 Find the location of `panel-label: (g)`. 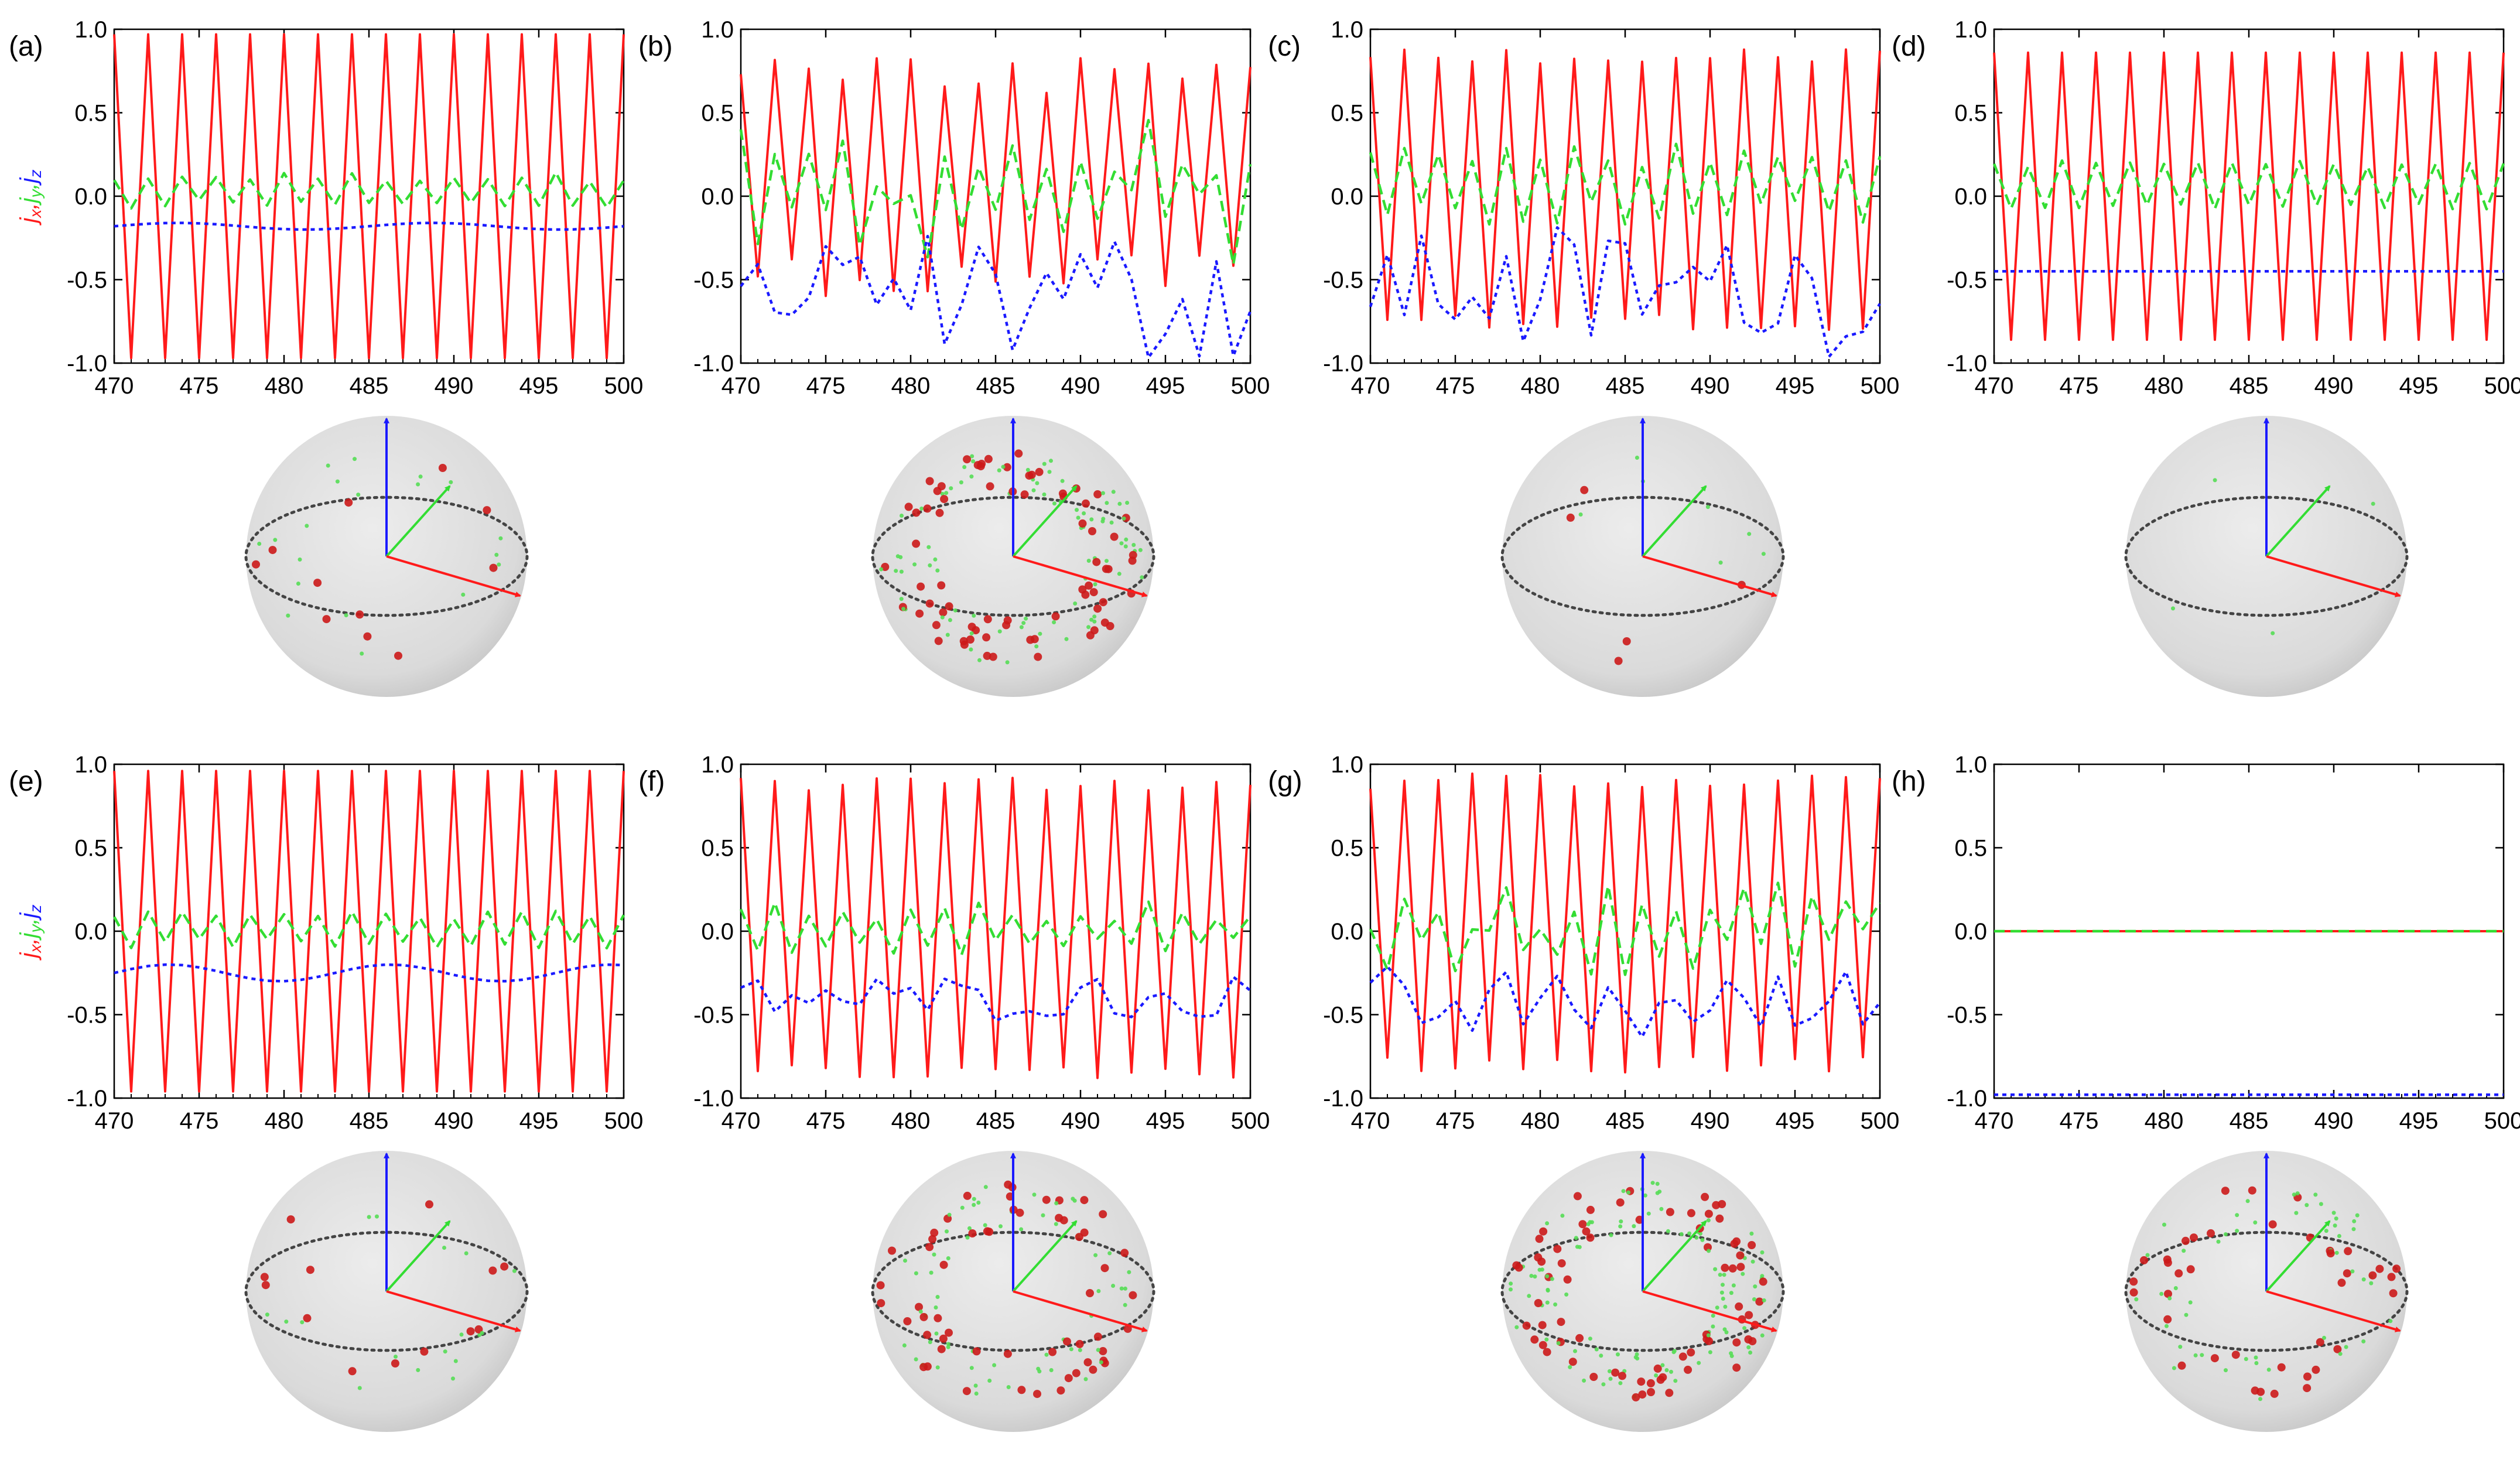

panel-label: (g) is located at coordinates (1285, 782).